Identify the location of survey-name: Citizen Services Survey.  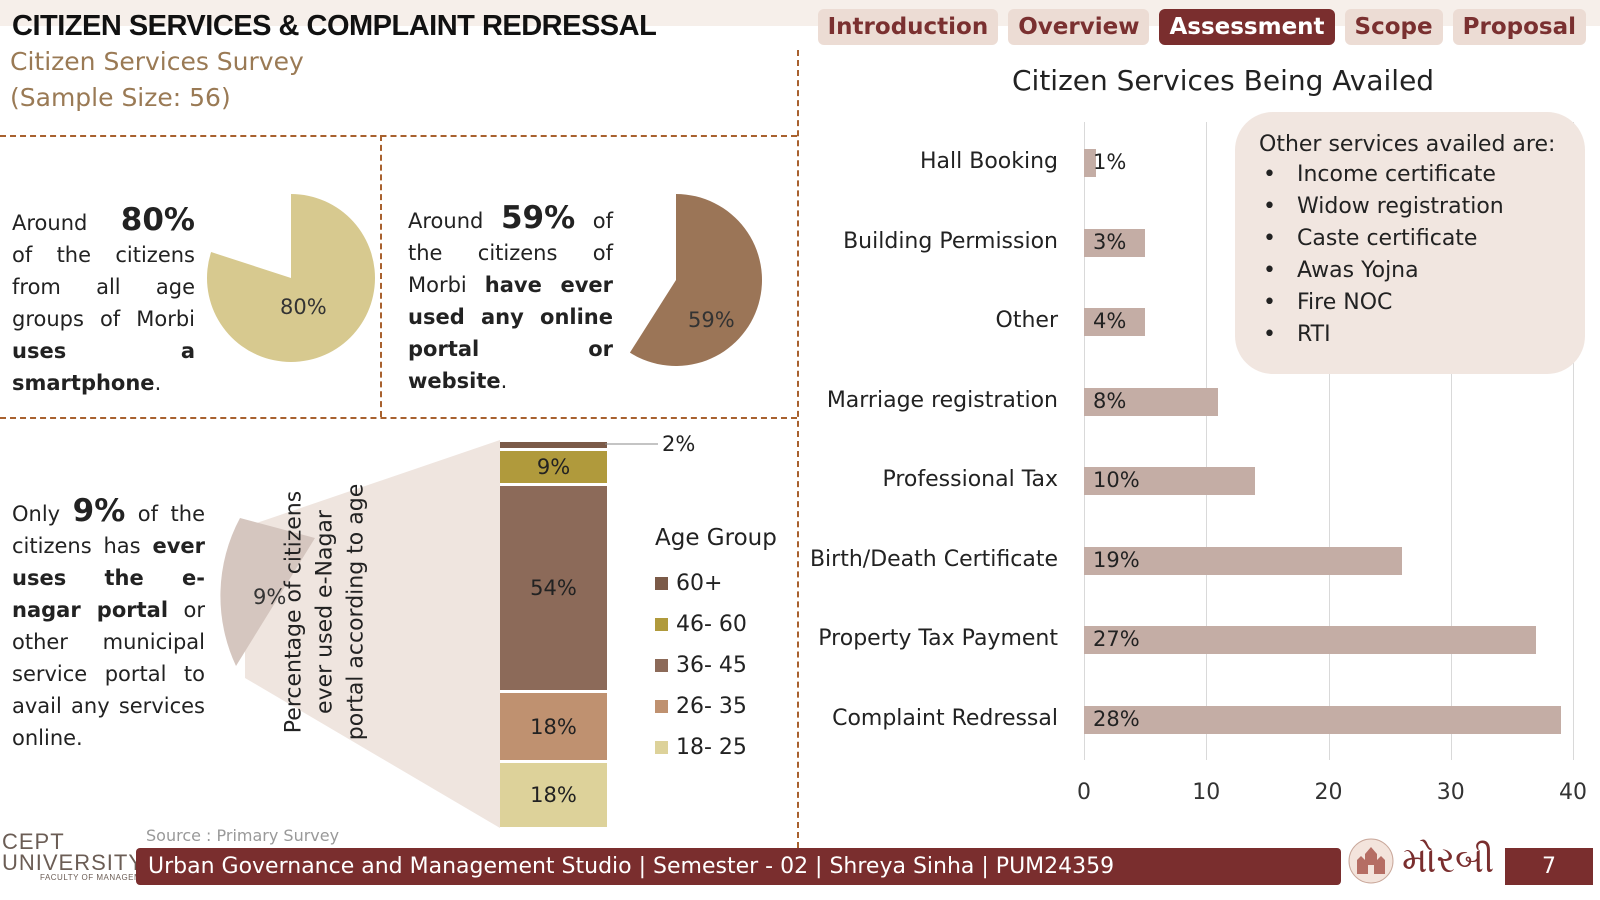
(157, 61).